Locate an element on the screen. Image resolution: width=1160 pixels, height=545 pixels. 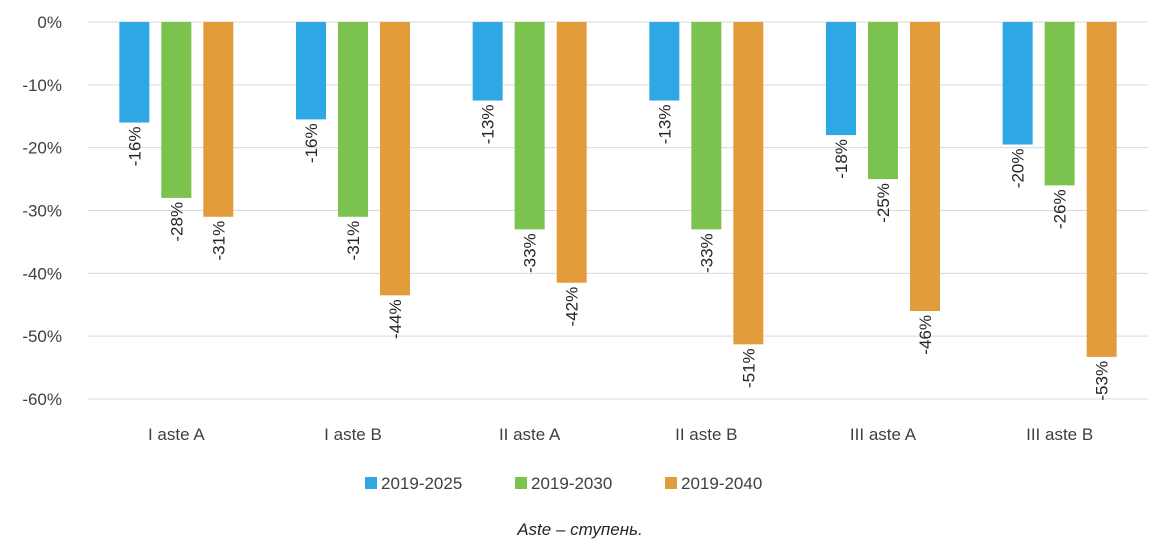
legend-label: 2019-2040 is located at coordinates (721, 483).